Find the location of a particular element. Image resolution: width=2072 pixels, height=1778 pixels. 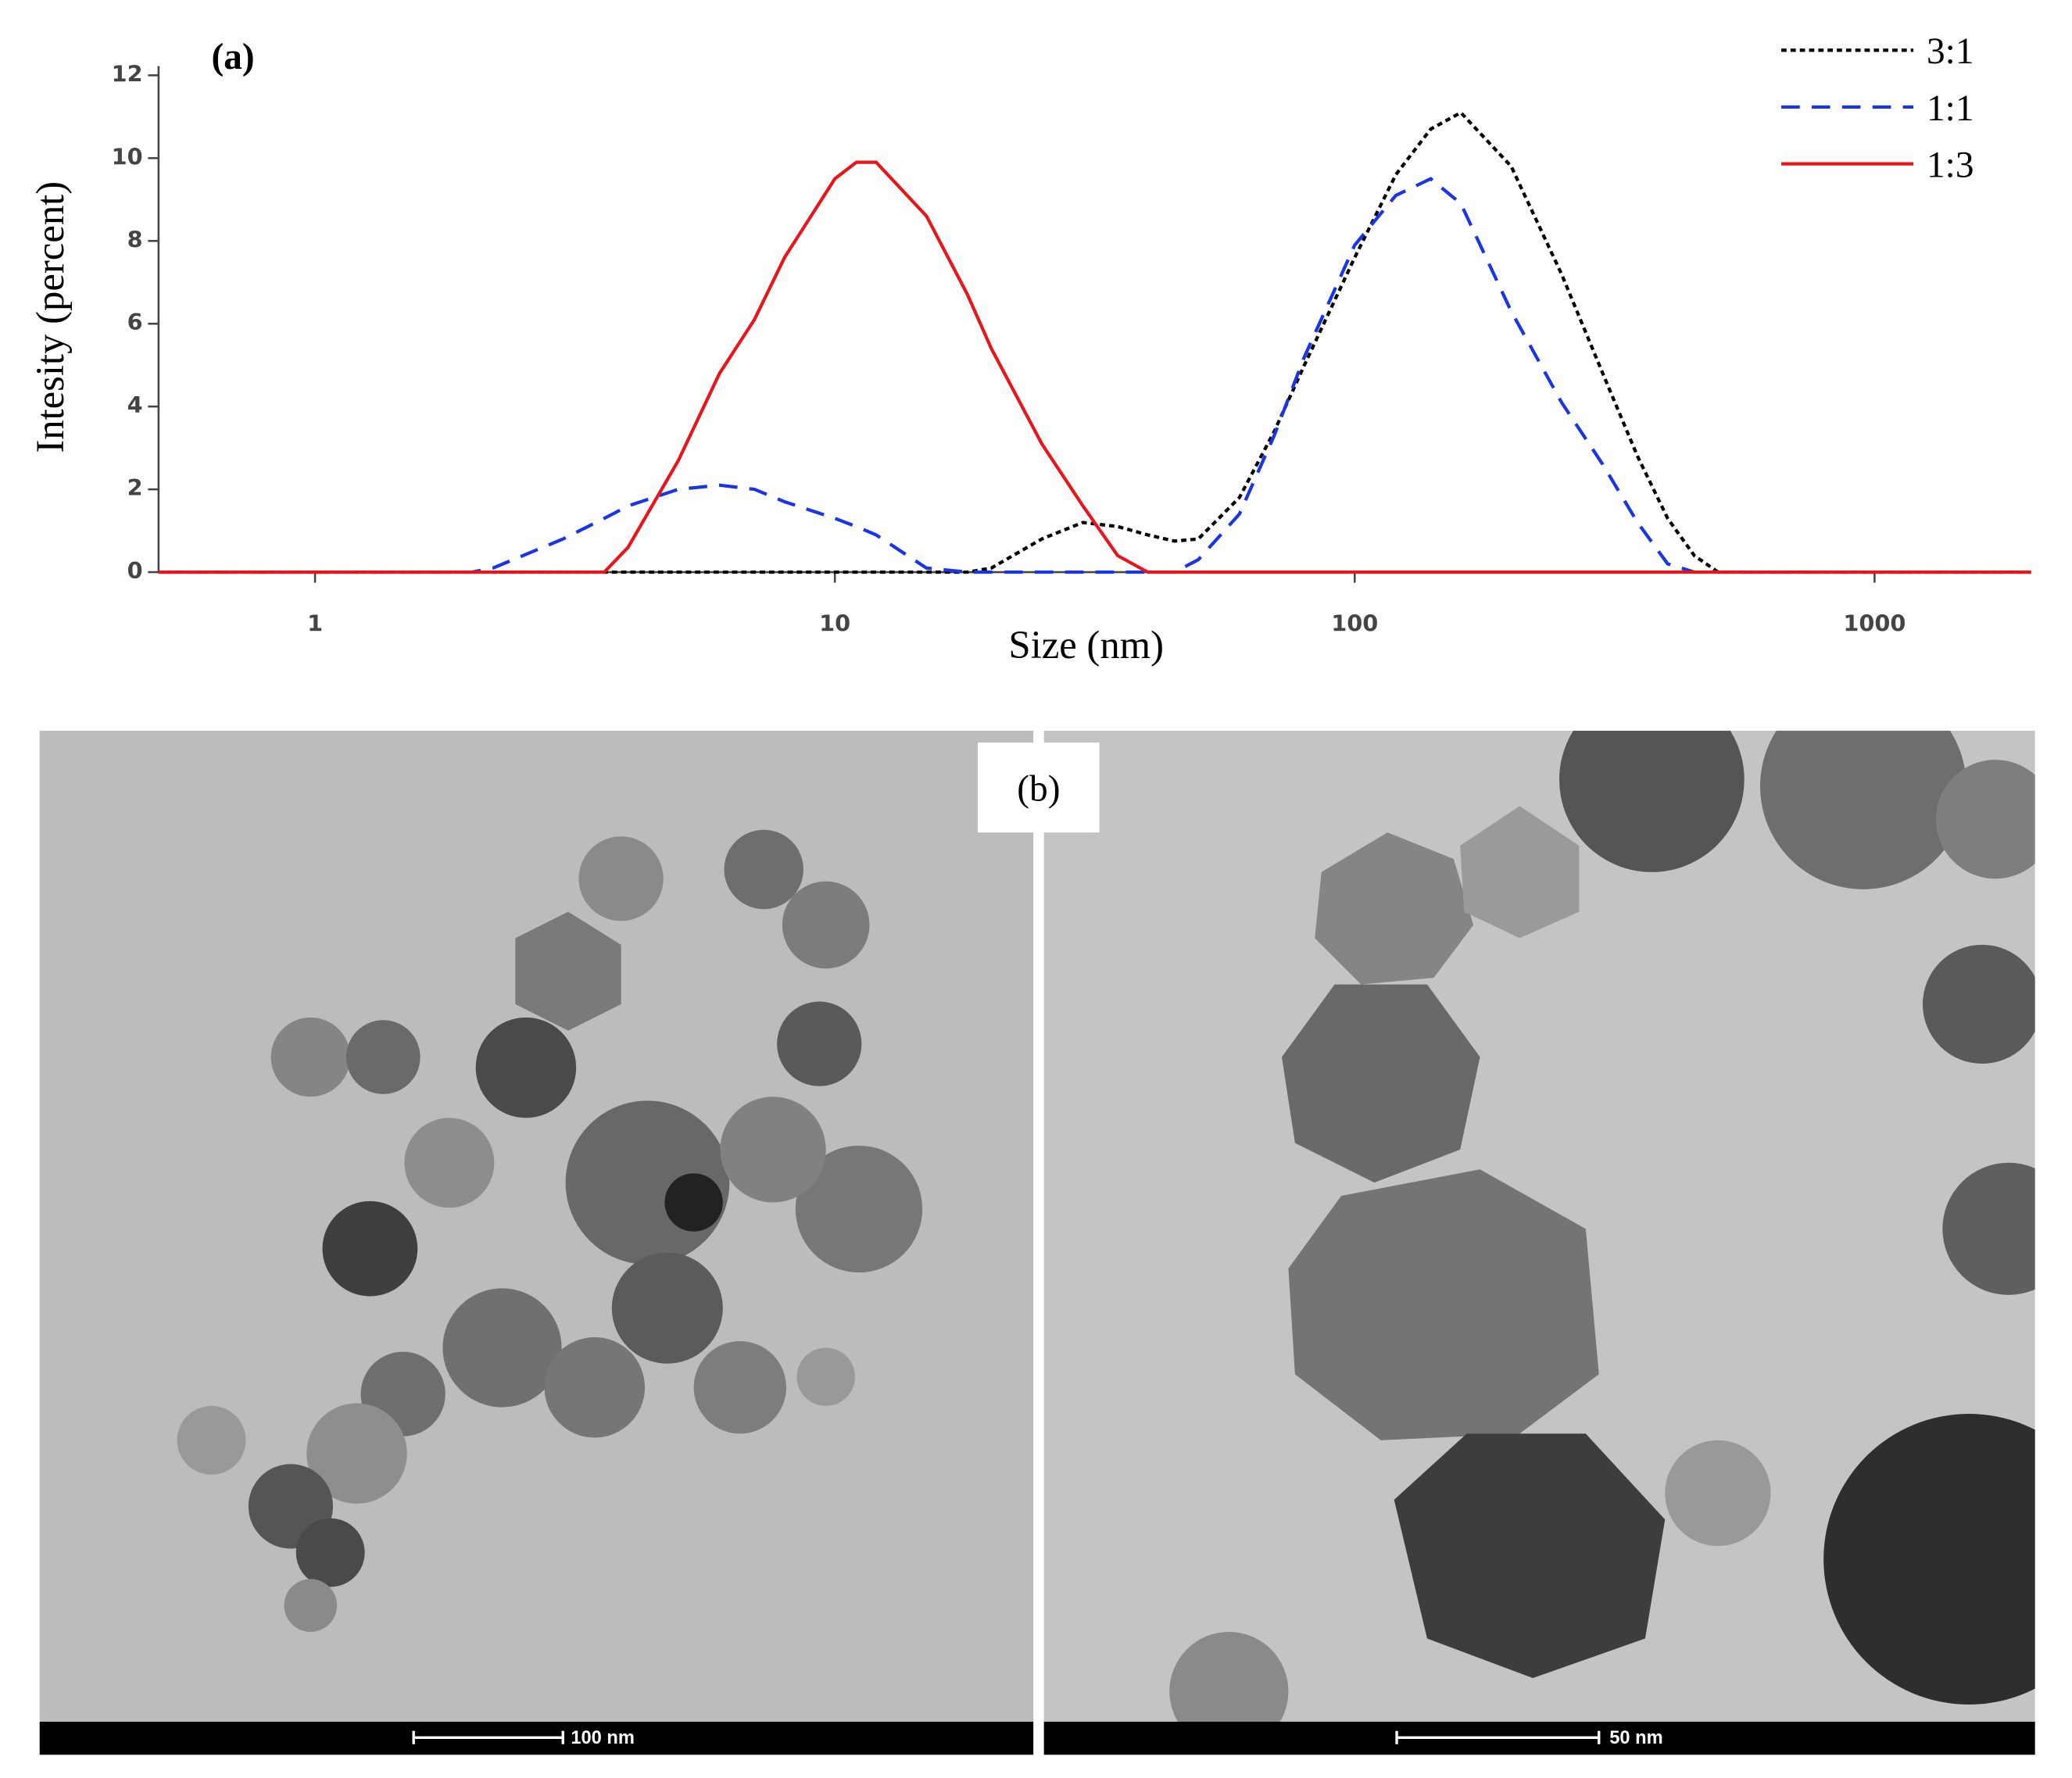

x-tick-label: 10 is located at coordinates (834, 623).